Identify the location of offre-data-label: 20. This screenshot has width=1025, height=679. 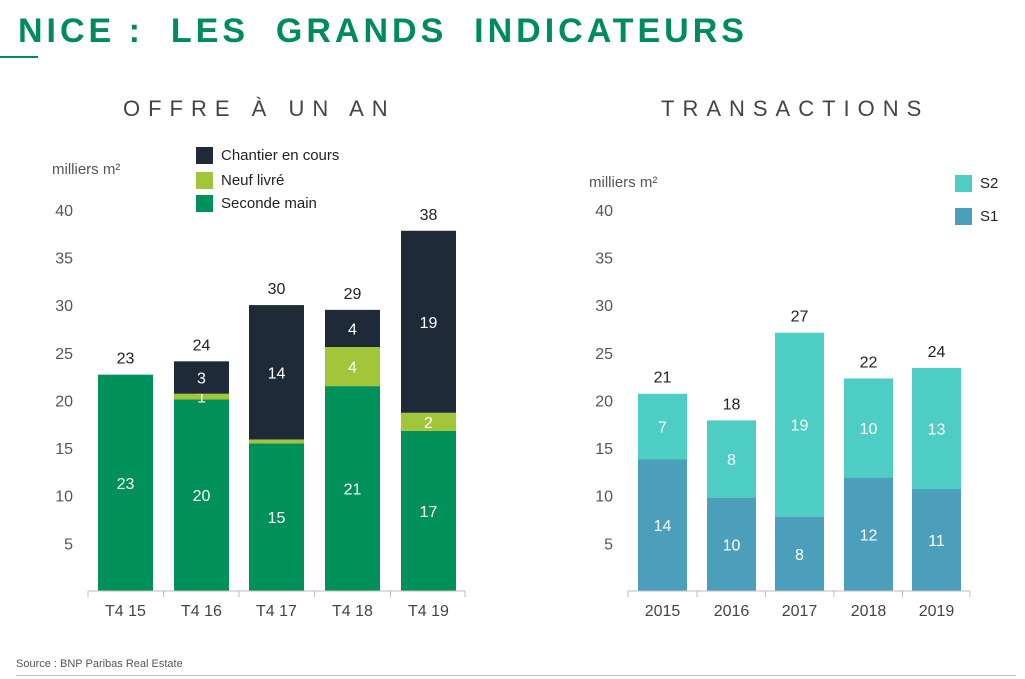
(202, 496).